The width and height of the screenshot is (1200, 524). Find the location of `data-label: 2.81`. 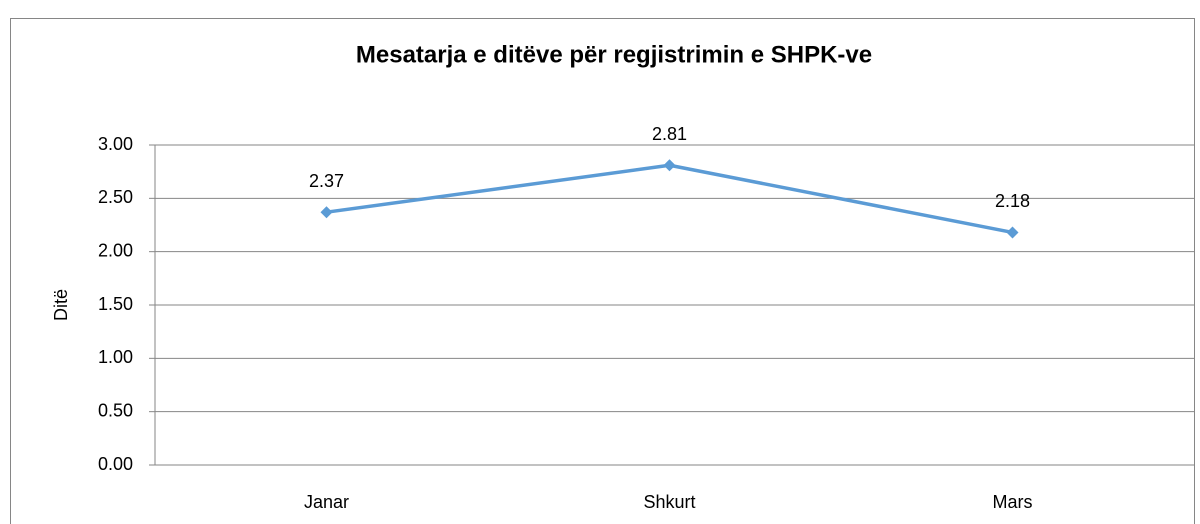

data-label: 2.81 is located at coordinates (669, 134).